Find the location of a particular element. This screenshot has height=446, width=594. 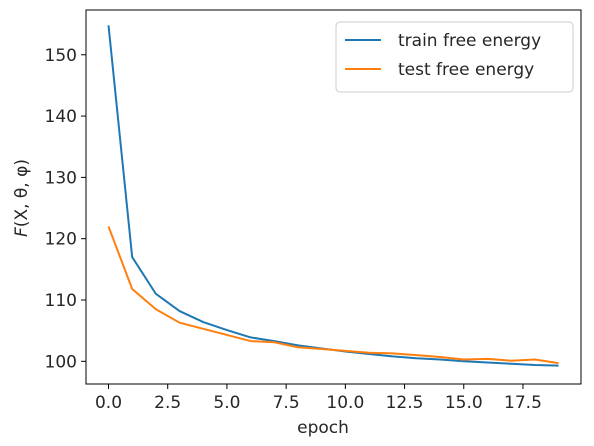

y-tick-label: 110 is located at coordinates (61, 301).